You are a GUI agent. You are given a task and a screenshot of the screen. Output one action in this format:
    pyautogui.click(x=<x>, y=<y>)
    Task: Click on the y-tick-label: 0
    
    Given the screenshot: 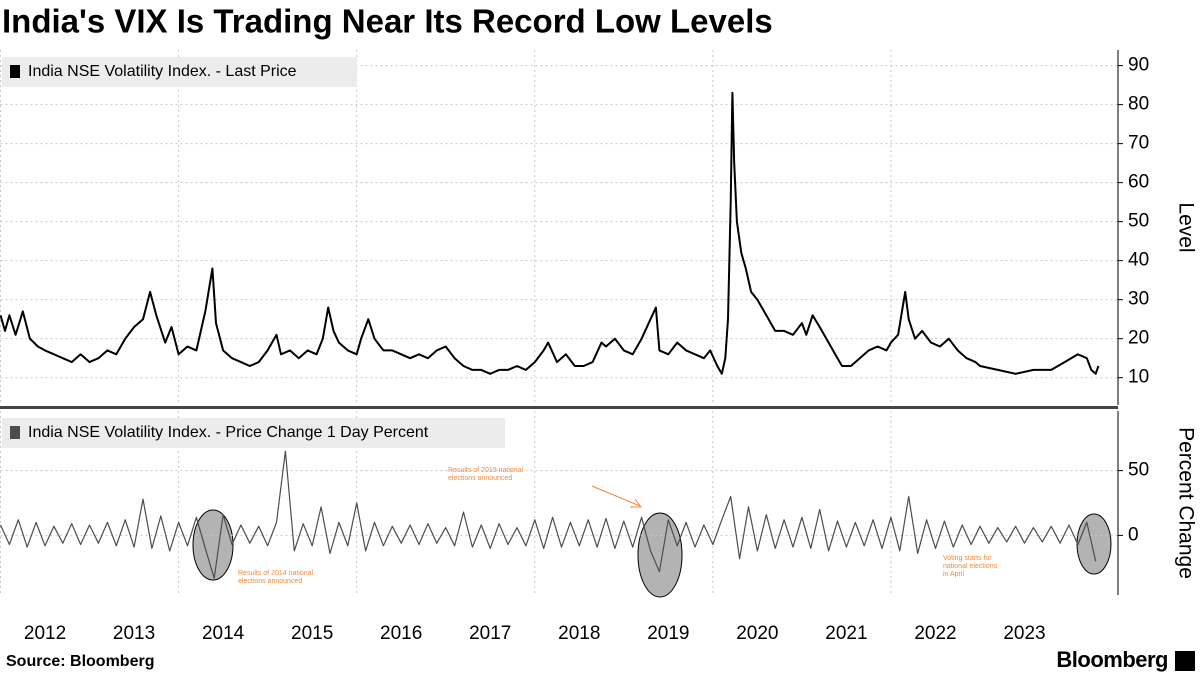 What is the action you would take?
    pyautogui.click(x=1133, y=534)
    